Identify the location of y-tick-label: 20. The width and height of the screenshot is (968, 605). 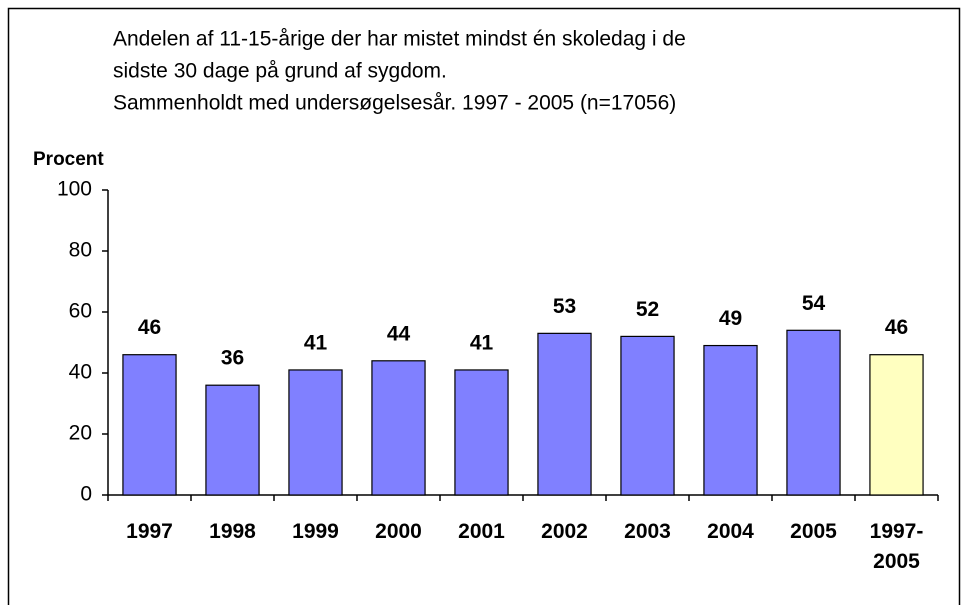
(80, 433).